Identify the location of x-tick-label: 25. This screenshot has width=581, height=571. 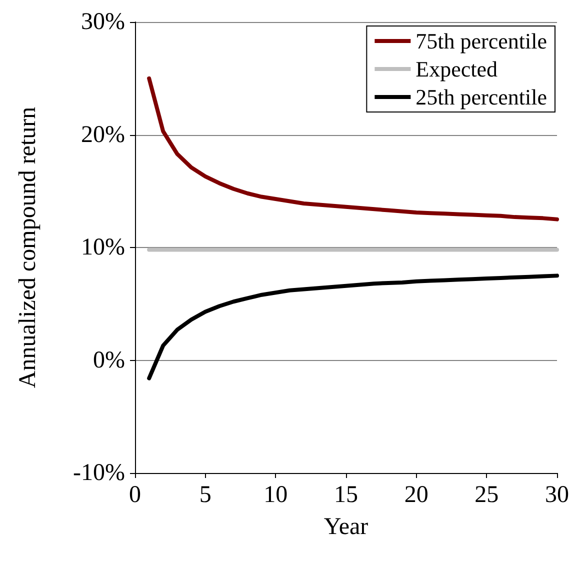
(486, 495).